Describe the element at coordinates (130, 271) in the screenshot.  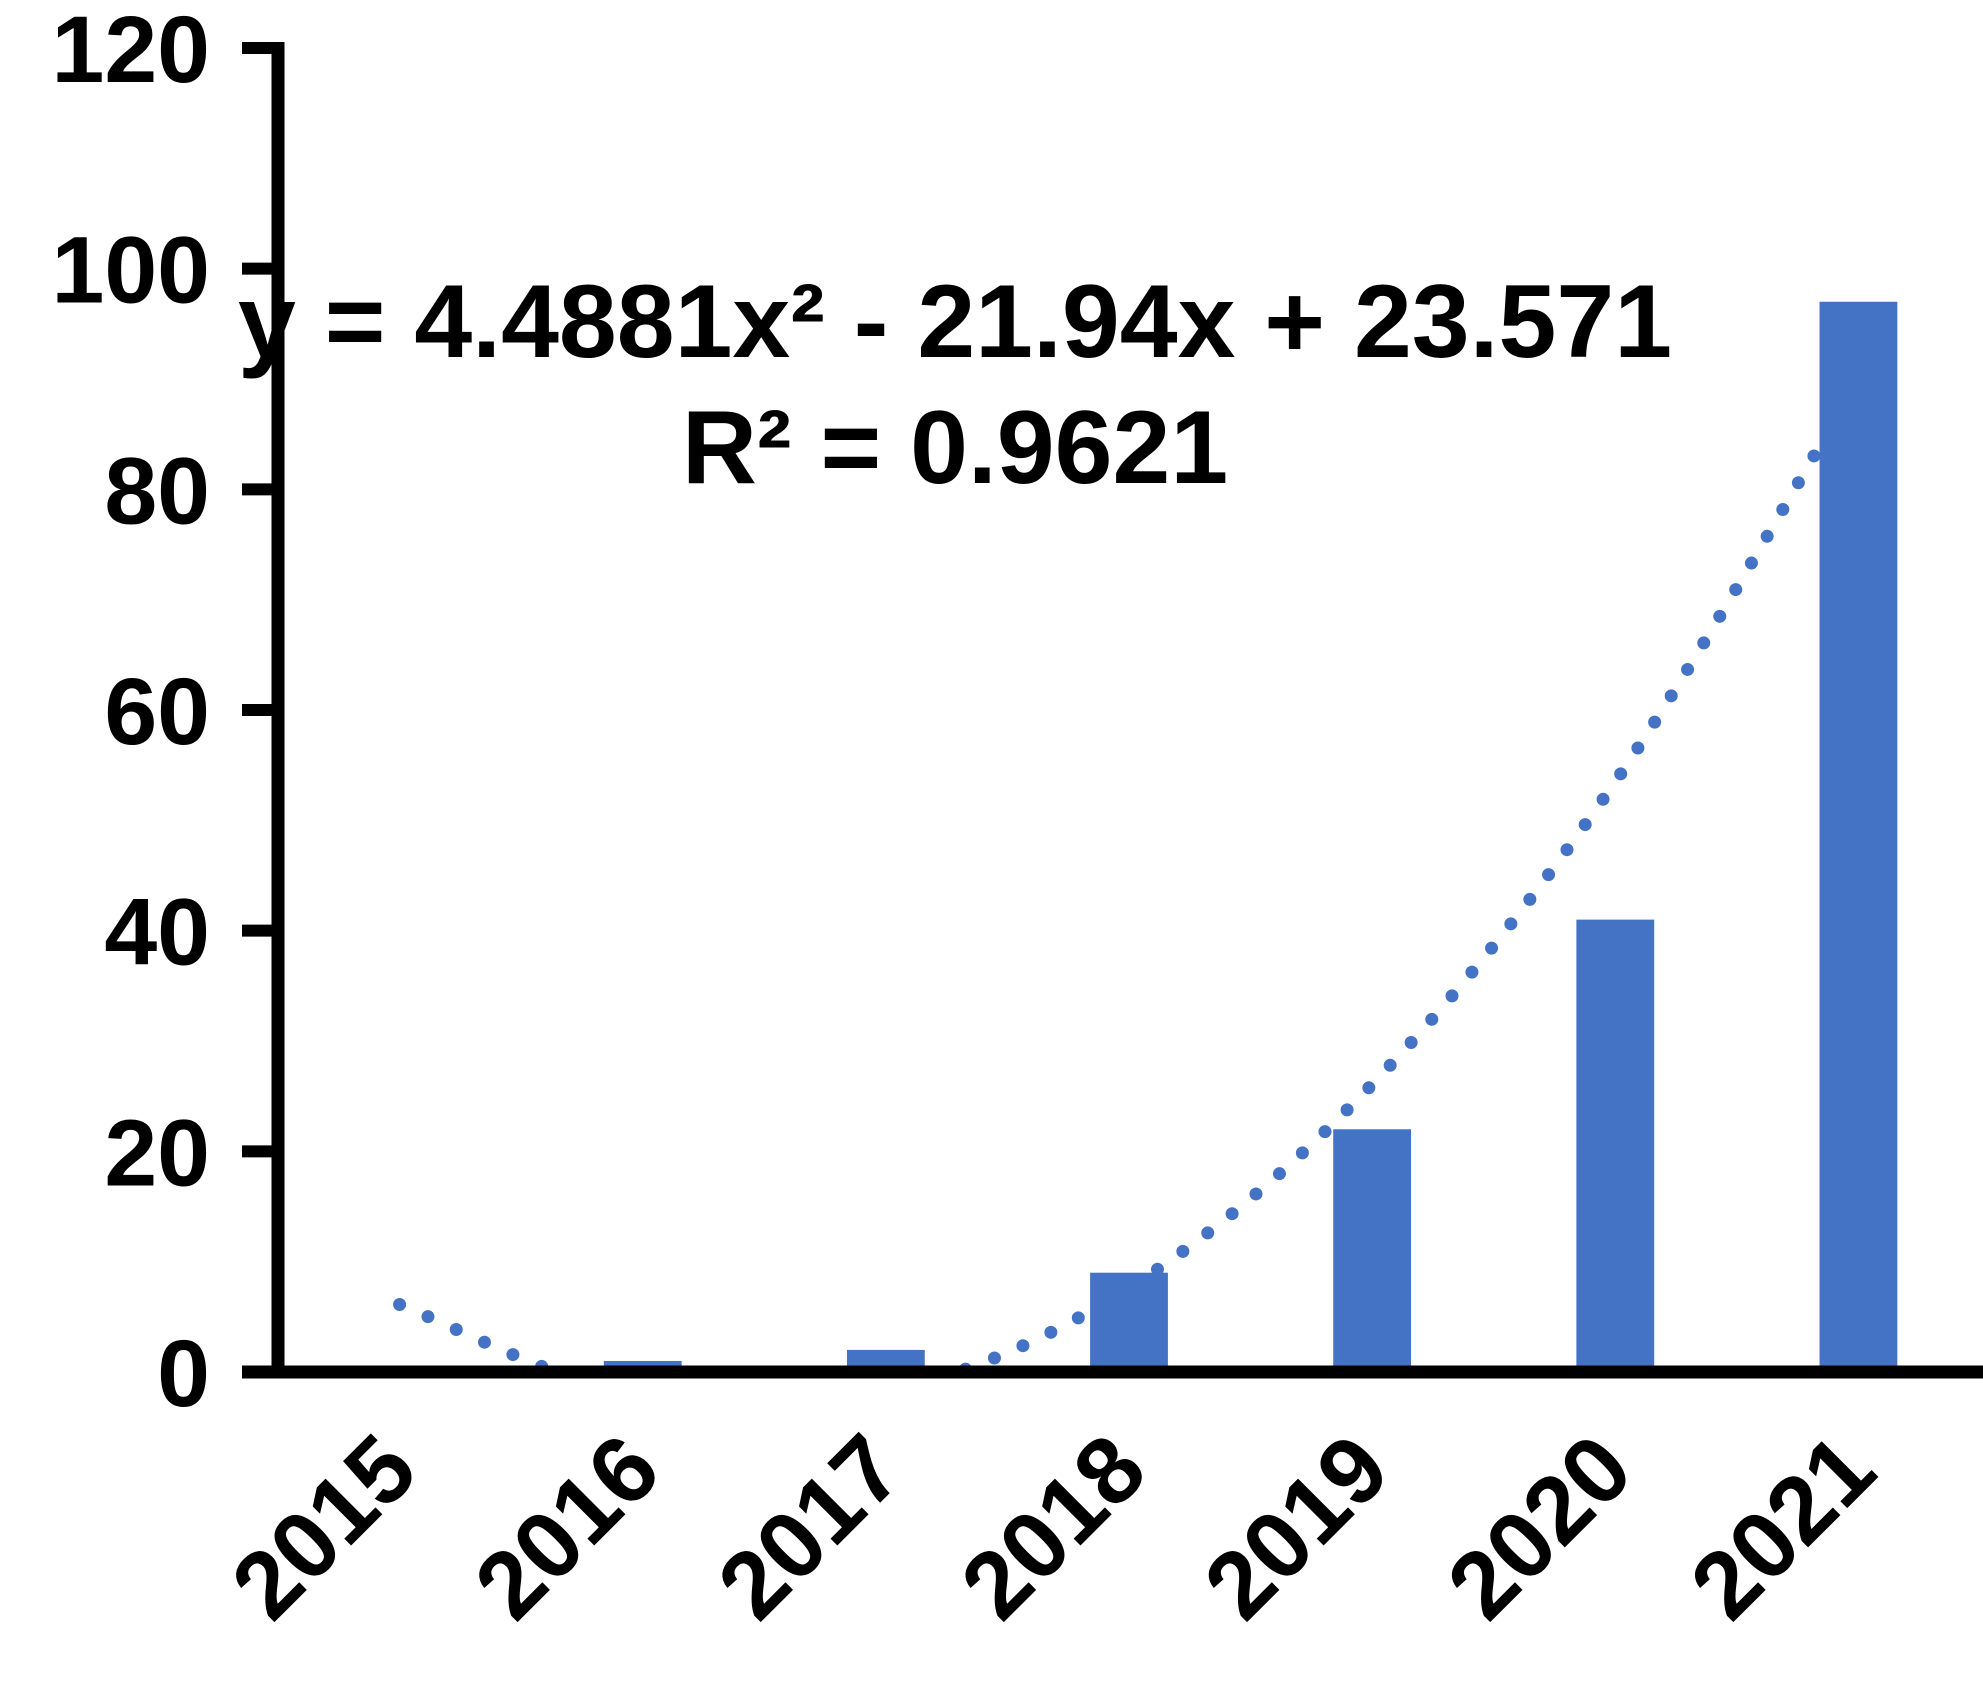
I see `y-tick-label: 100` at that location.